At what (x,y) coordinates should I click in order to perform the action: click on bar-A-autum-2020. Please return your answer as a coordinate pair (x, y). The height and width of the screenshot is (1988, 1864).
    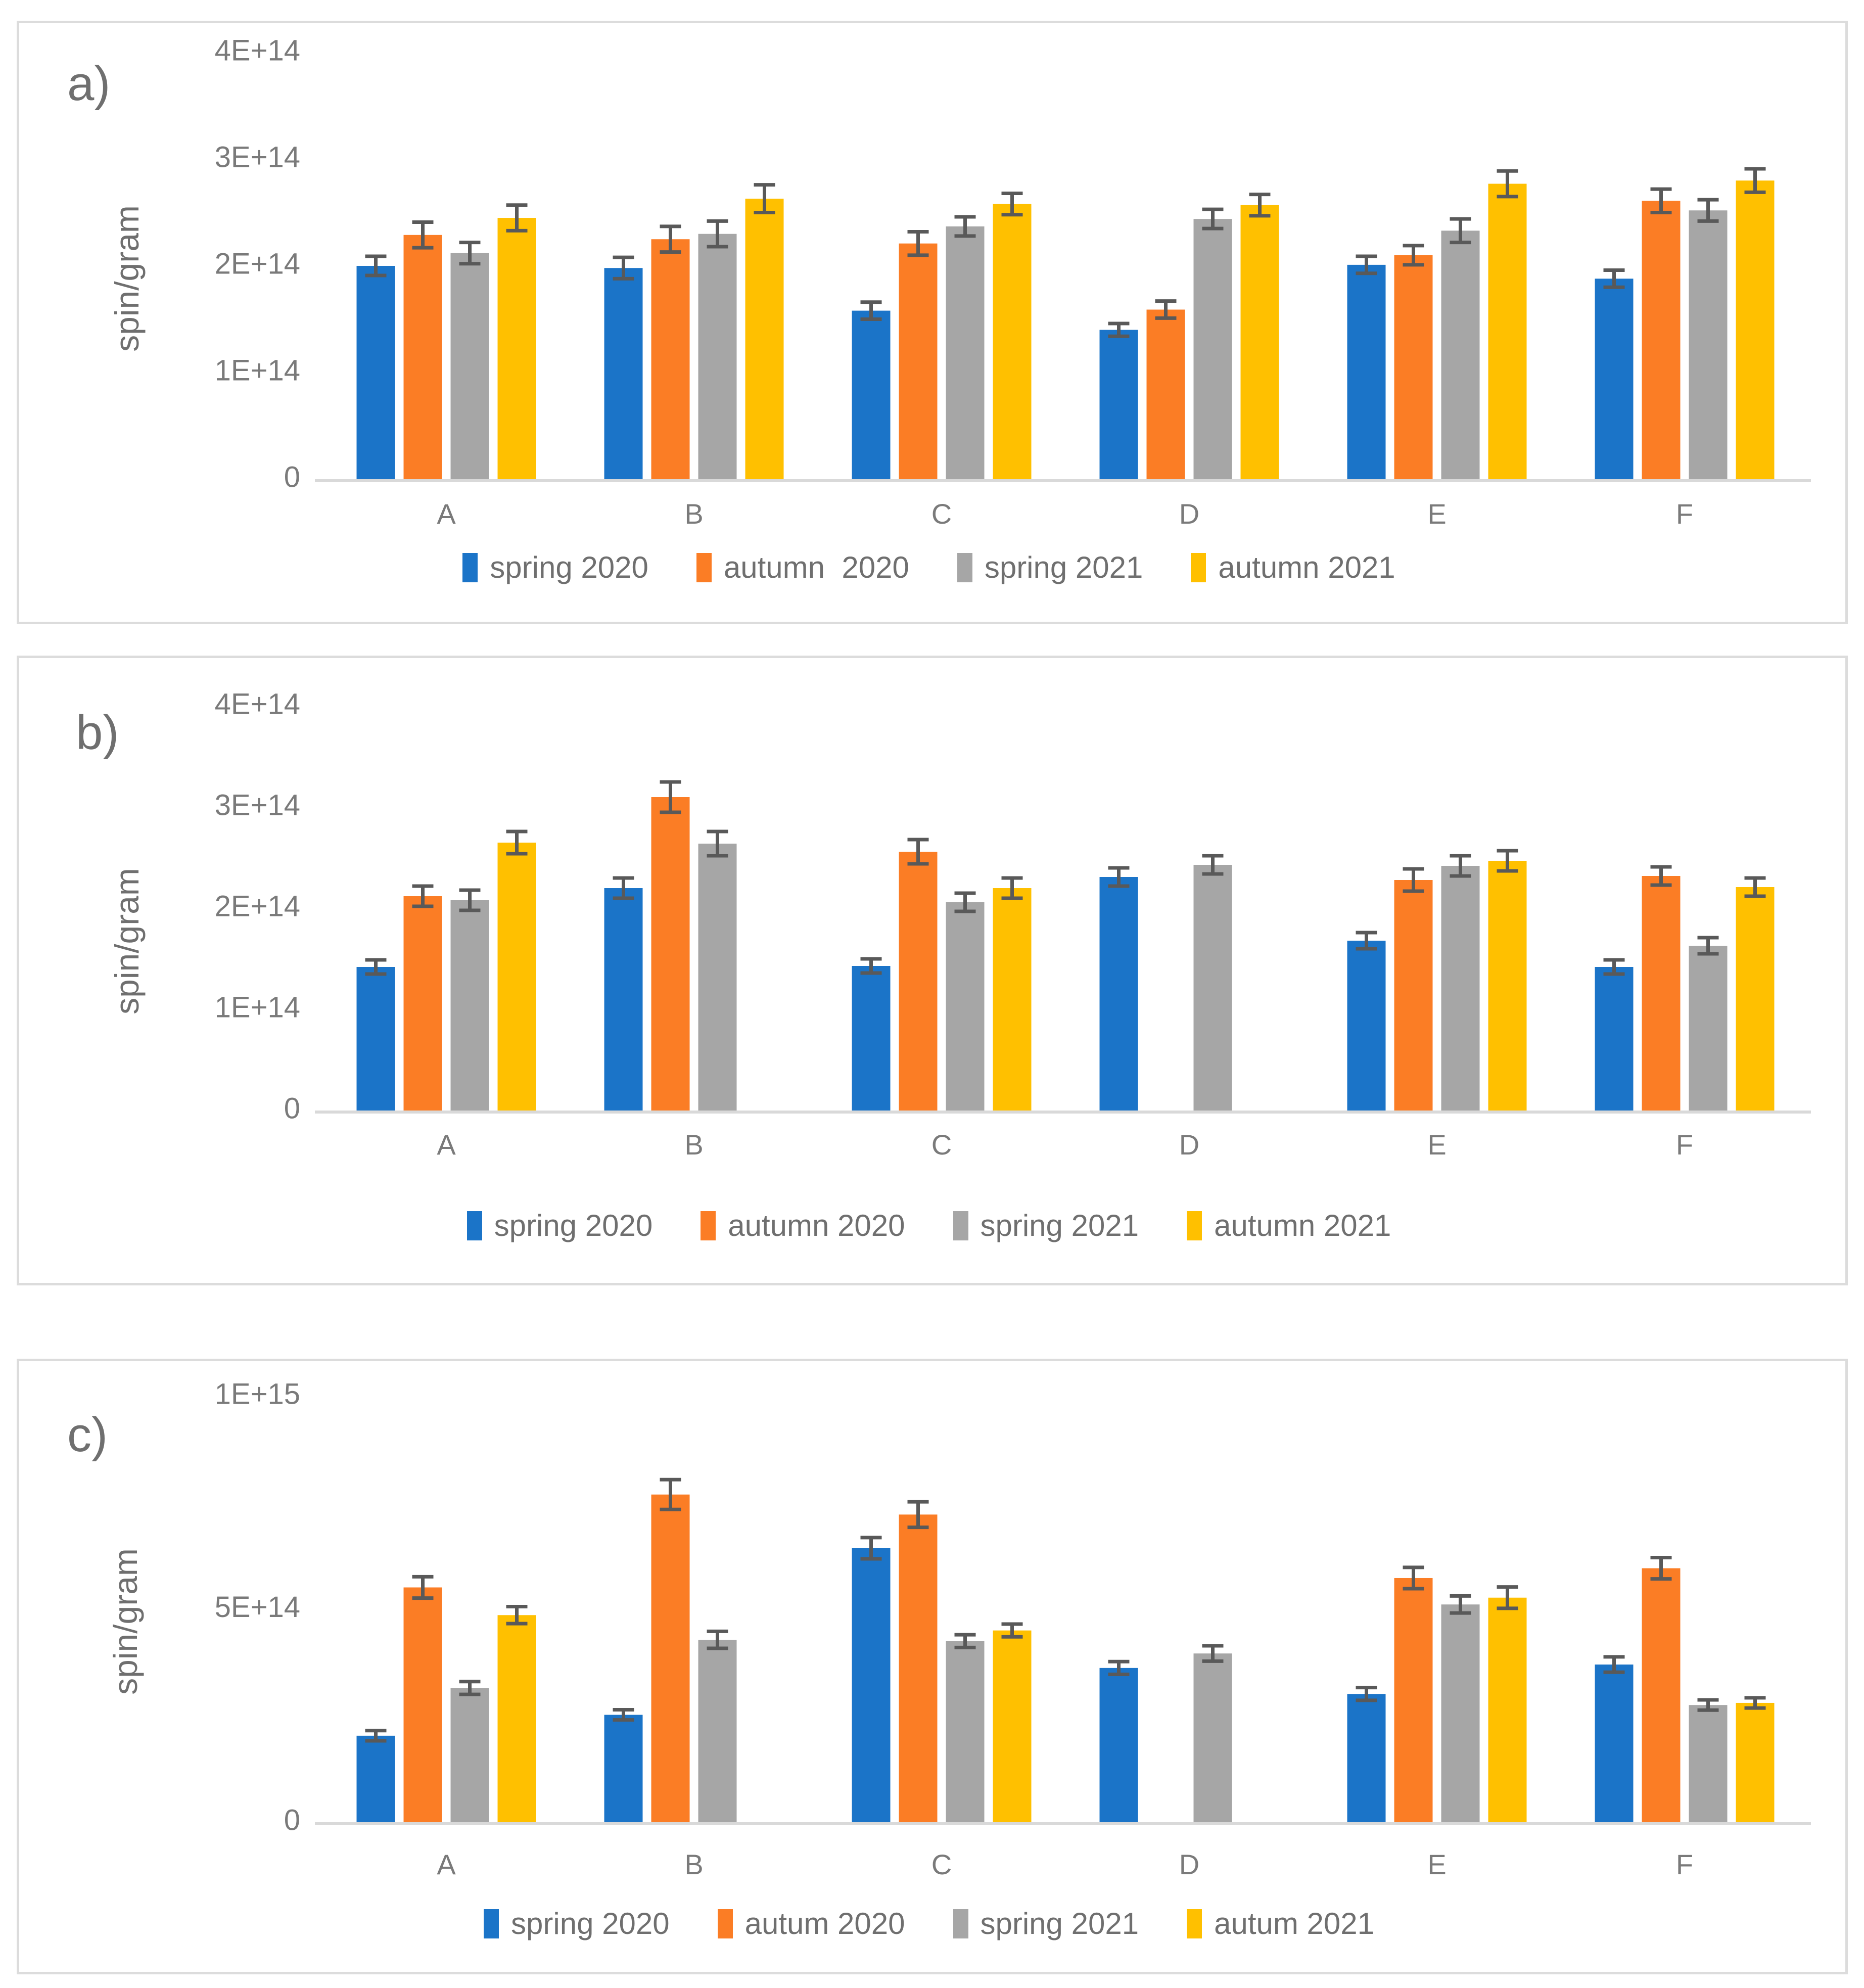
    Looking at the image, I should click on (422, 1705).